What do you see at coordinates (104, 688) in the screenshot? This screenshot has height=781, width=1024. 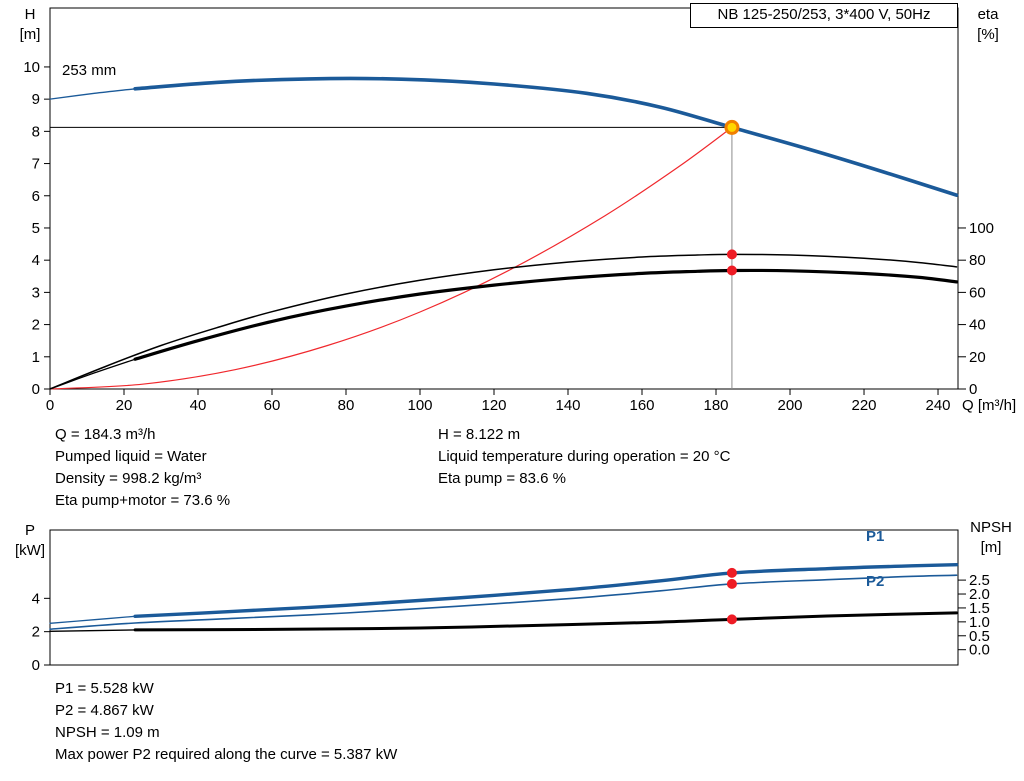 I see `info-p1: P1 = 5.528 kW` at bounding box center [104, 688].